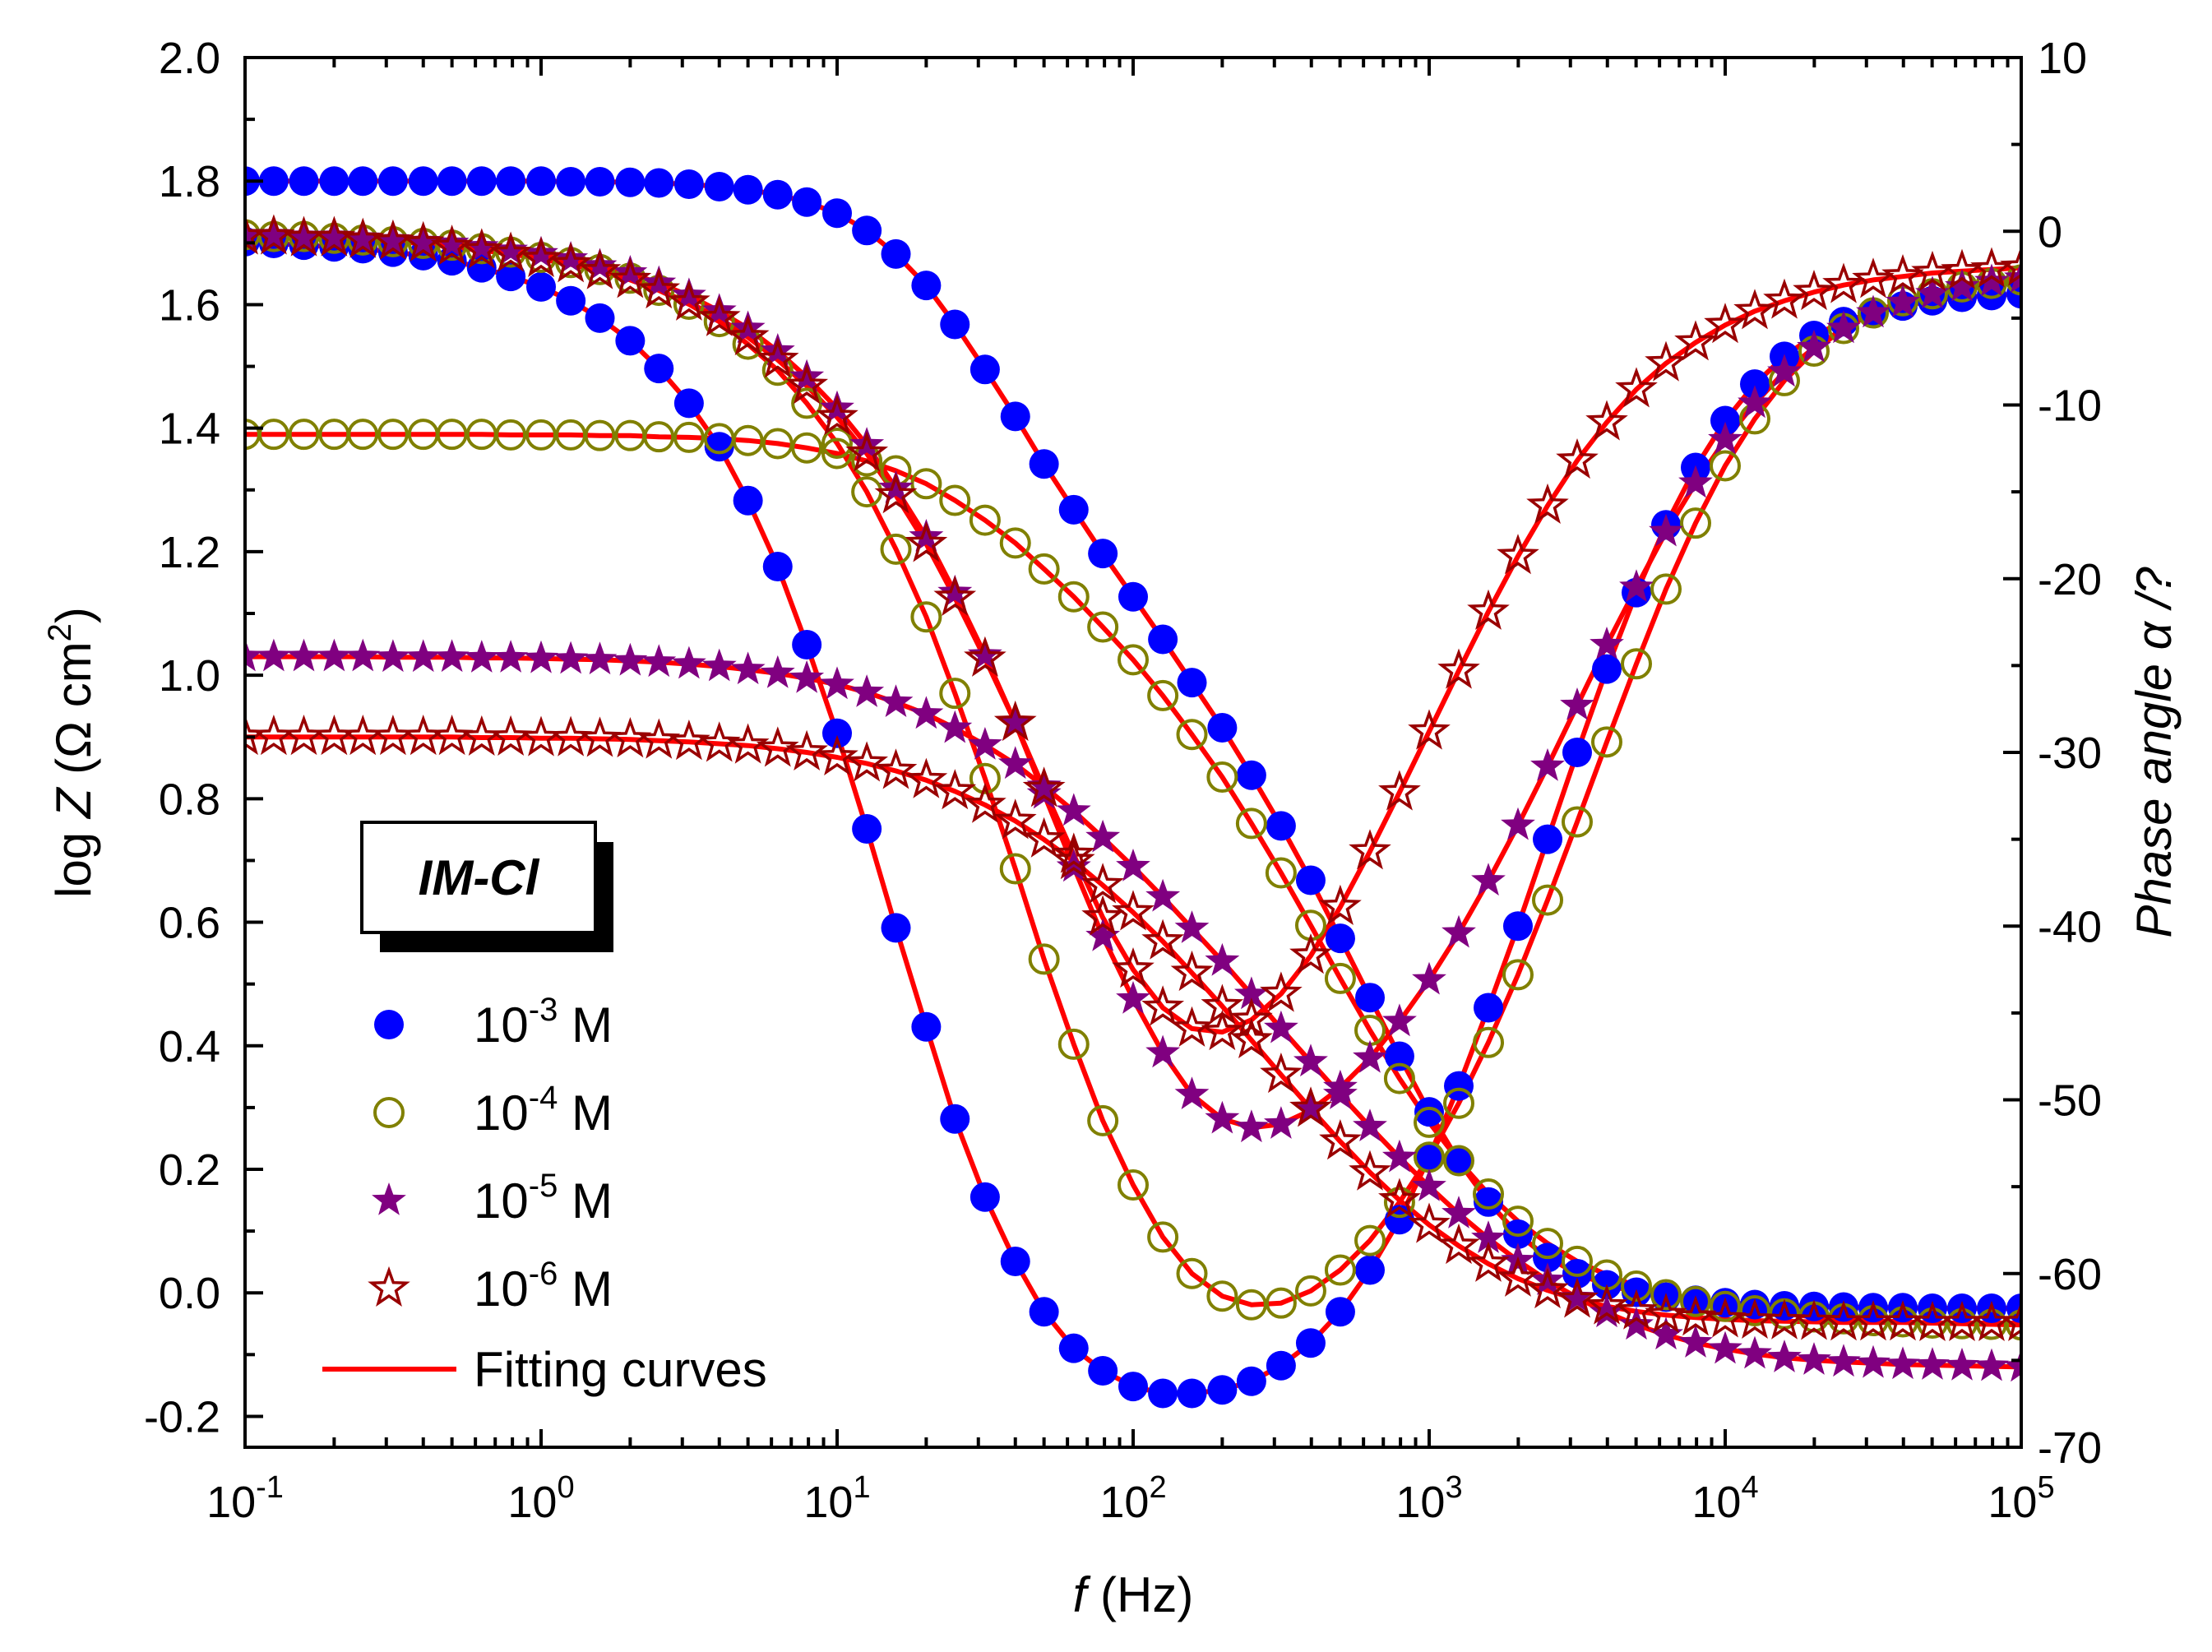 The width and height of the screenshot is (2212, 1652). What do you see at coordinates (486, 887) in the screenshot?
I see `inset-label-box: IM-Cl` at bounding box center [486, 887].